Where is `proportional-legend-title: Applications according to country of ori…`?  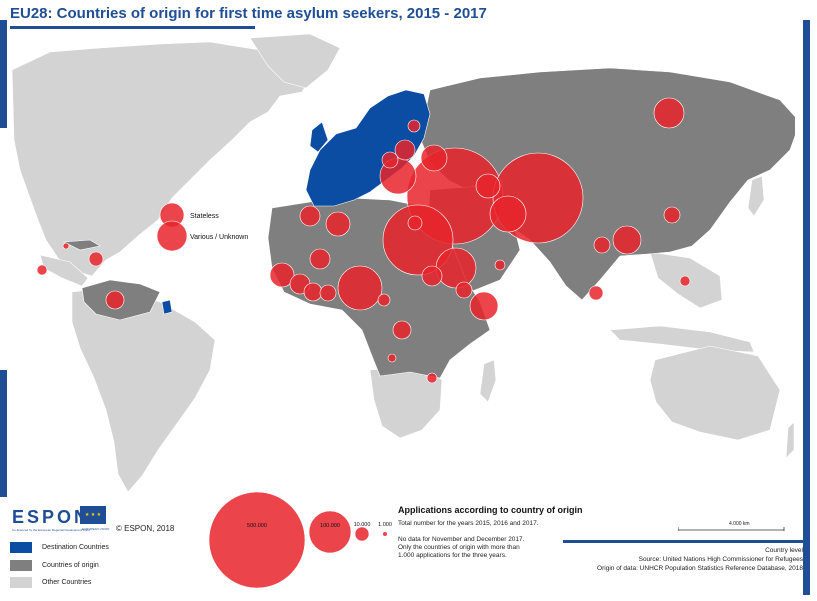 proportional-legend-title: Applications according to country of ori… is located at coordinates (490, 510).